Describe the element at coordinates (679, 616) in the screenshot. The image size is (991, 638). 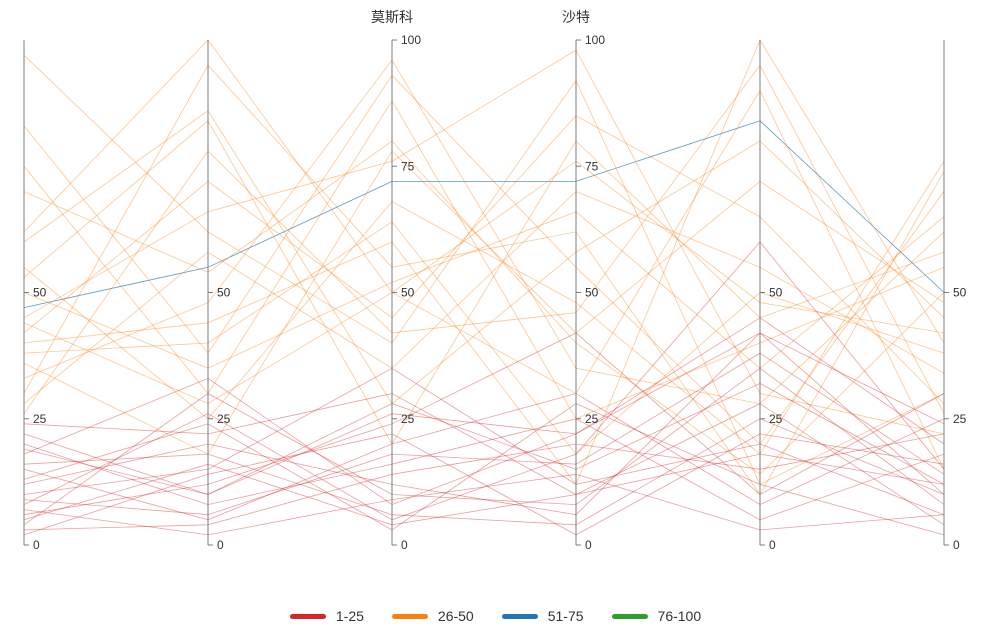
I see `legend-label: 76-100` at that location.